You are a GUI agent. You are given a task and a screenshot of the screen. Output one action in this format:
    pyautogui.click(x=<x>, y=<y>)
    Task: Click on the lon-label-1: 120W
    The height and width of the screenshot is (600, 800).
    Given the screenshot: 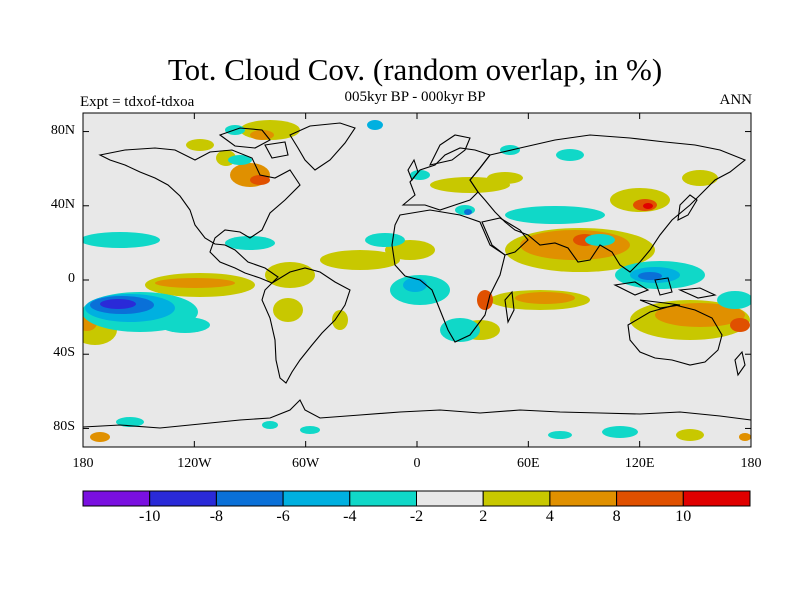 What is the action you would take?
    pyautogui.click(x=194, y=463)
    